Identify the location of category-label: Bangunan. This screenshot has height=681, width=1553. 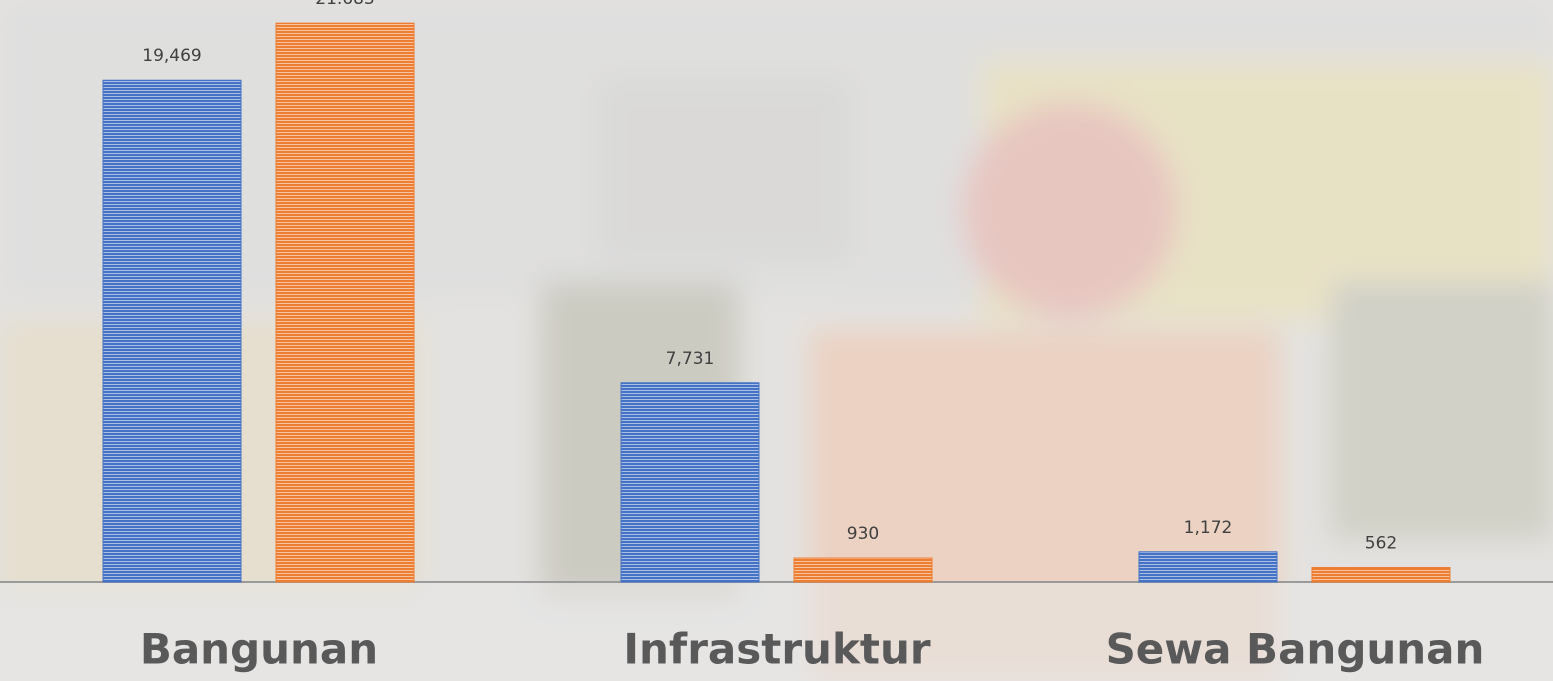
(259, 649).